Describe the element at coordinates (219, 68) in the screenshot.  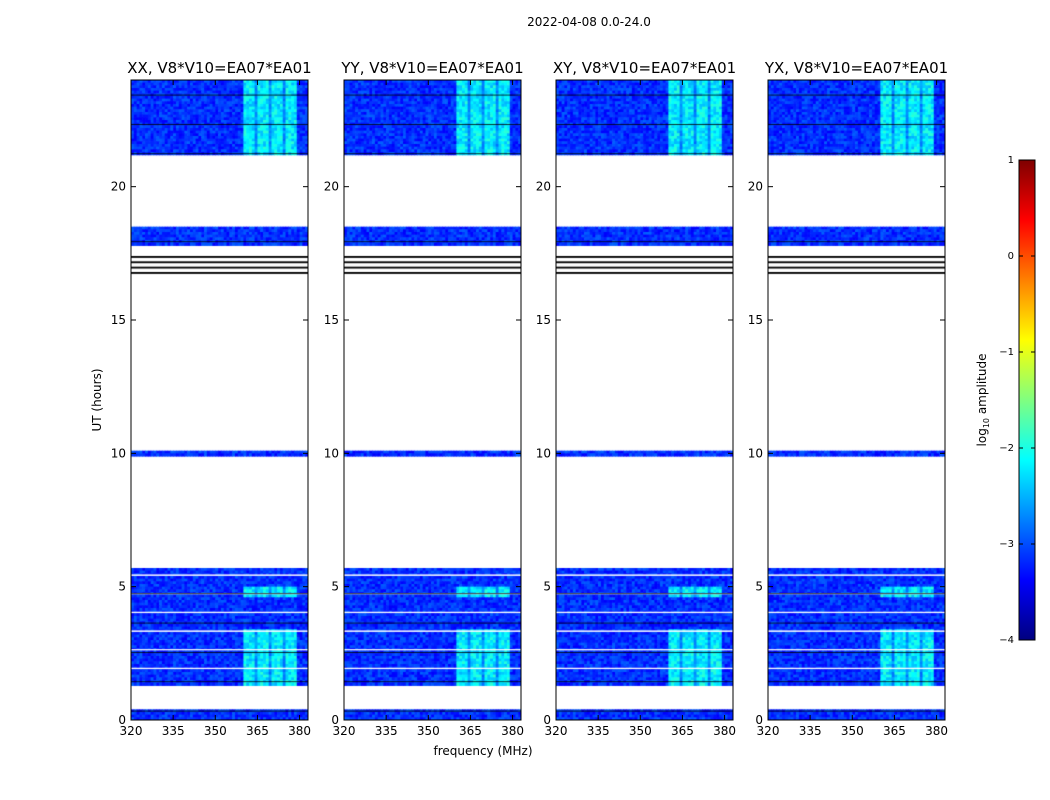
I see `panel-title: XX, V8*V10=EA07*EA01` at that location.